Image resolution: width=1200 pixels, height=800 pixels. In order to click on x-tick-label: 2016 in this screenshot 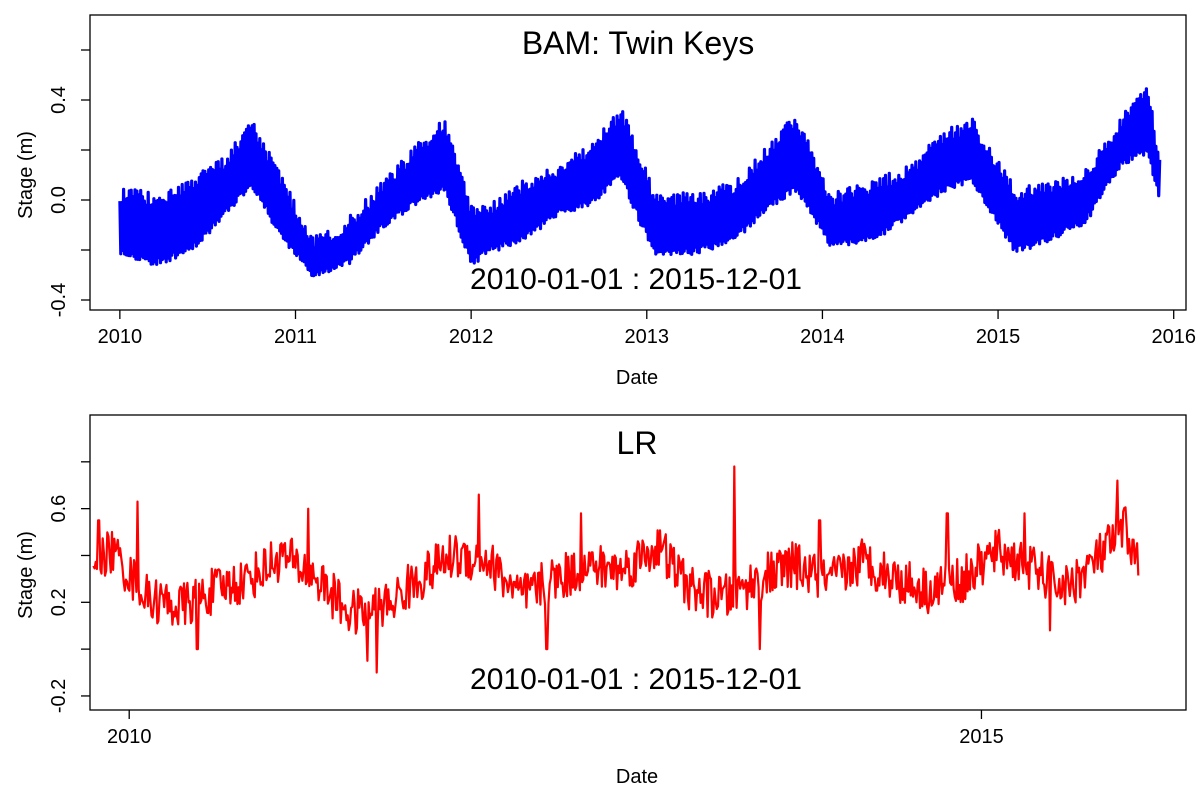, I will do `click(1173, 337)`.